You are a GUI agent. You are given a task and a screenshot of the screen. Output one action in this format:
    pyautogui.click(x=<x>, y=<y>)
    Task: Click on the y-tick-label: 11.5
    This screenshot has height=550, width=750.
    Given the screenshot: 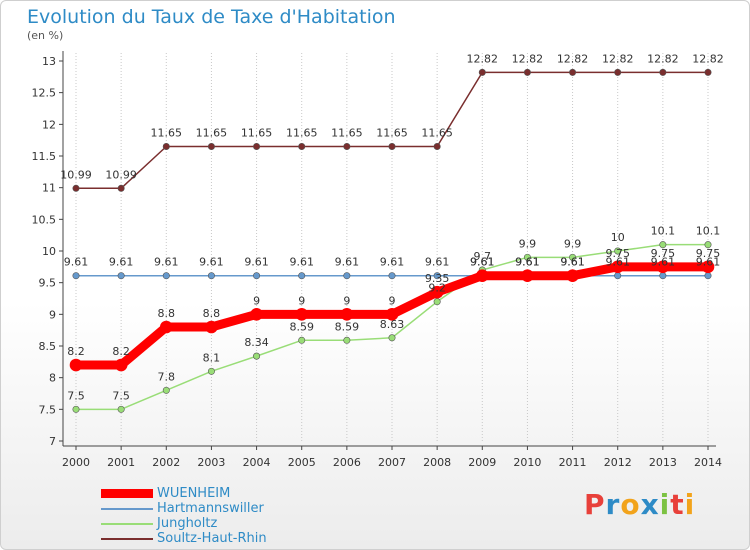 What is the action you would take?
    pyautogui.click(x=44, y=156)
    